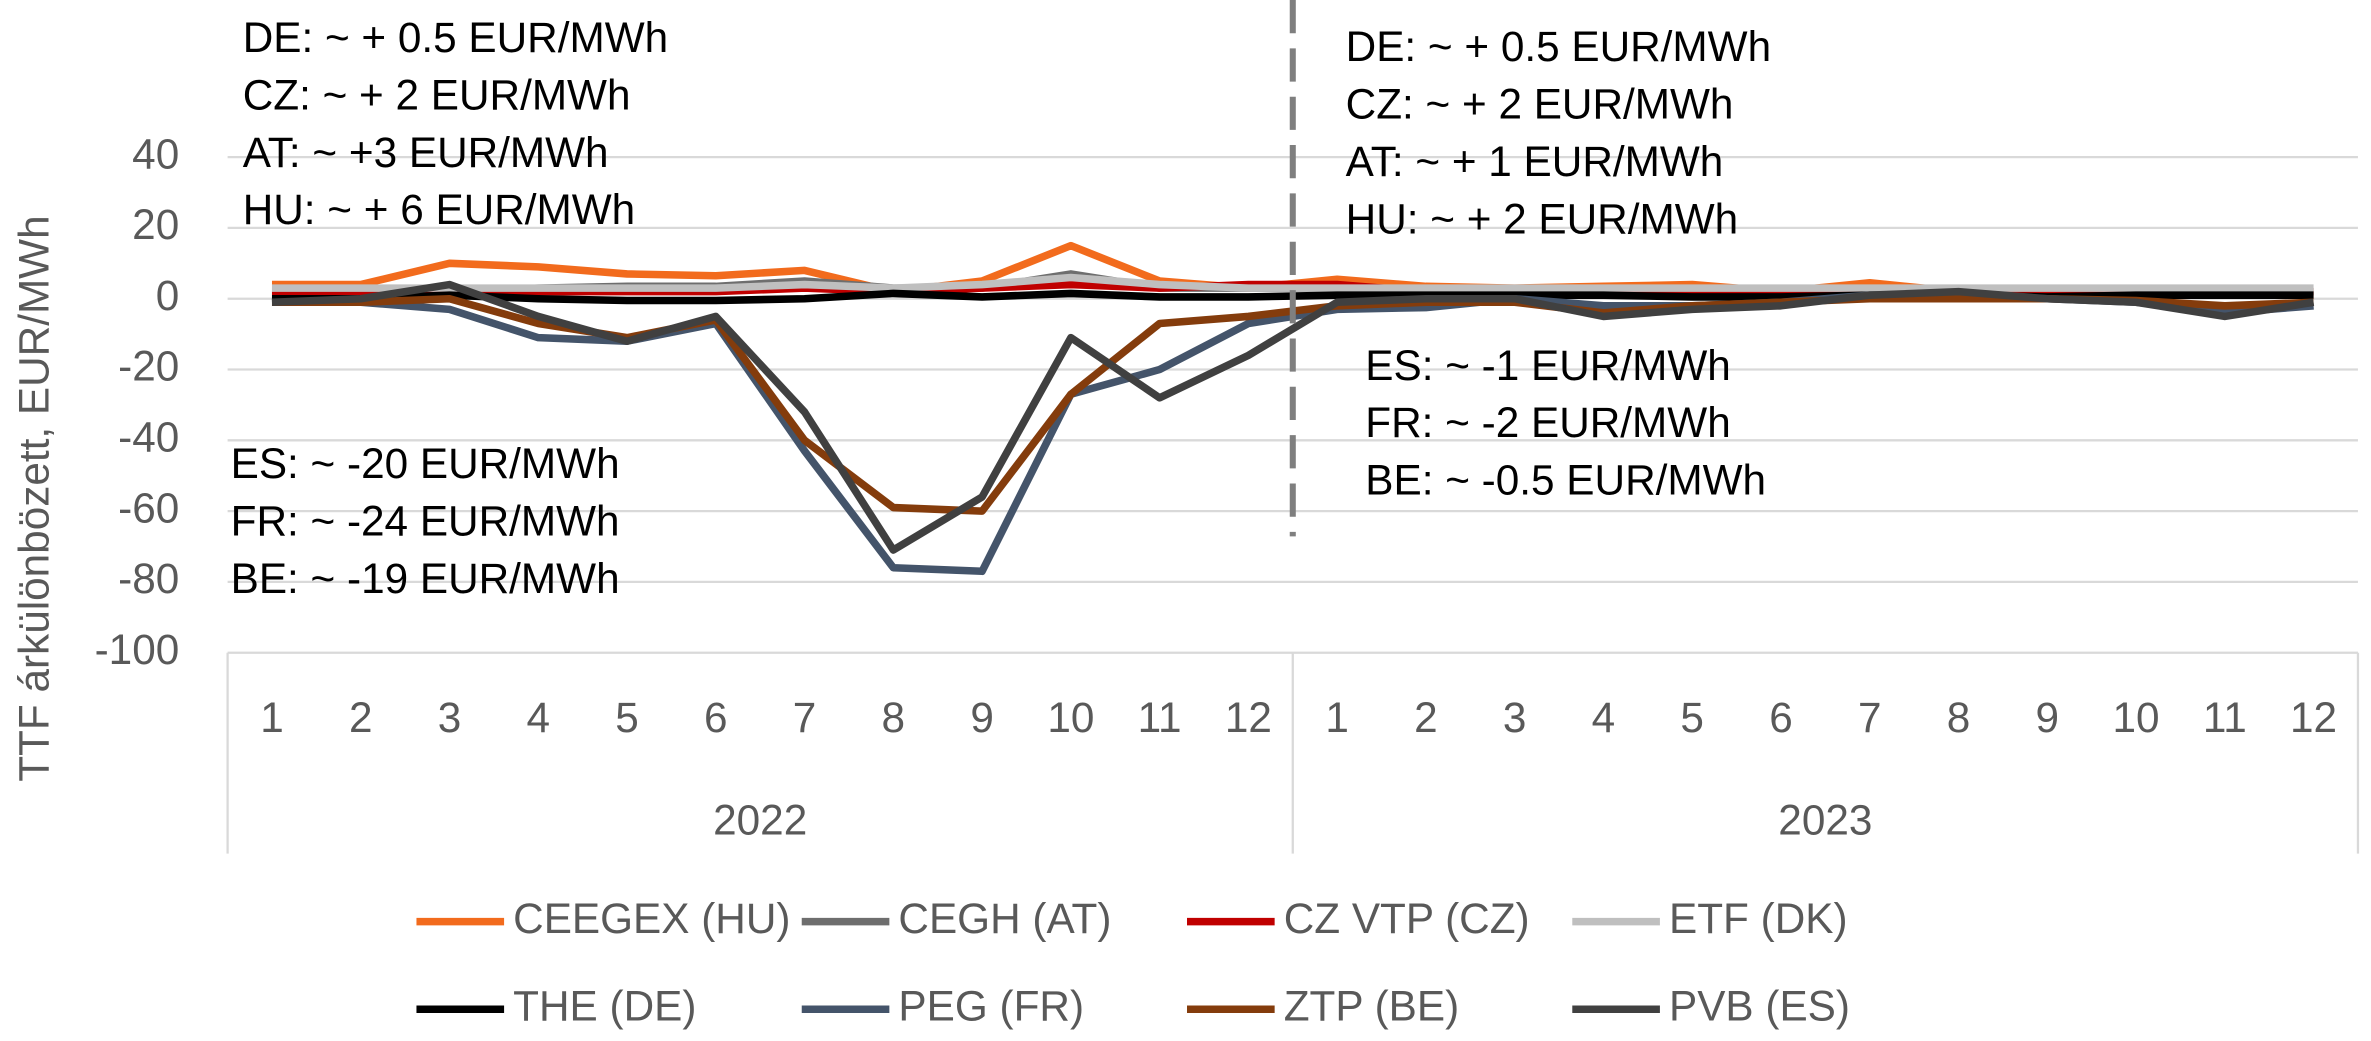 The width and height of the screenshot is (2371, 1041). I want to click on y-tick-label: -60, so click(148, 507).